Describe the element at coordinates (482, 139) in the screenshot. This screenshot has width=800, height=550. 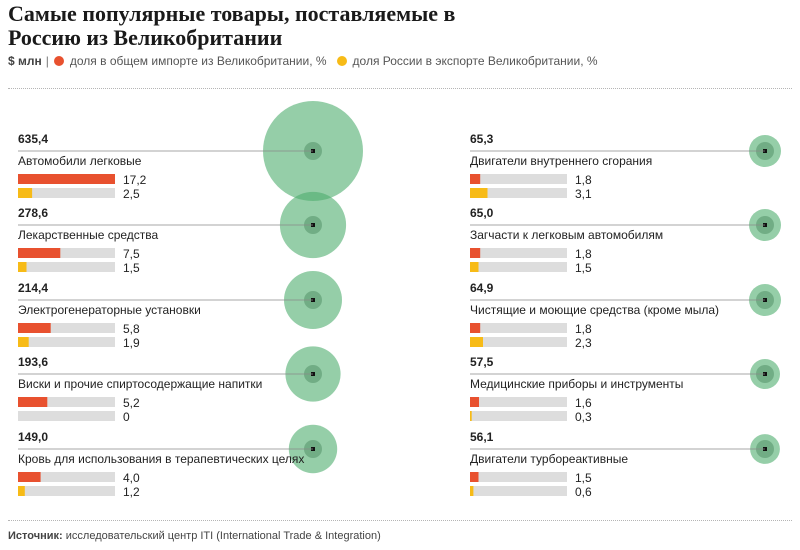
I see `item-value: 65,3` at that location.